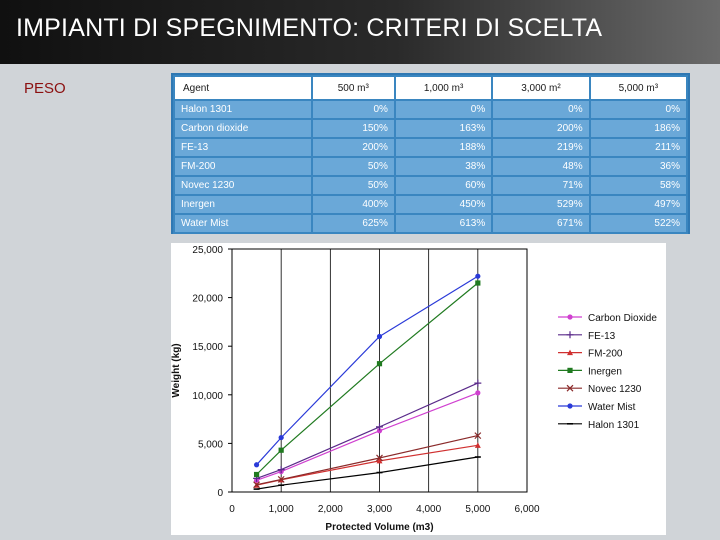 This screenshot has height=540, width=720. I want to click on legend-label: FE-13, so click(602, 336).